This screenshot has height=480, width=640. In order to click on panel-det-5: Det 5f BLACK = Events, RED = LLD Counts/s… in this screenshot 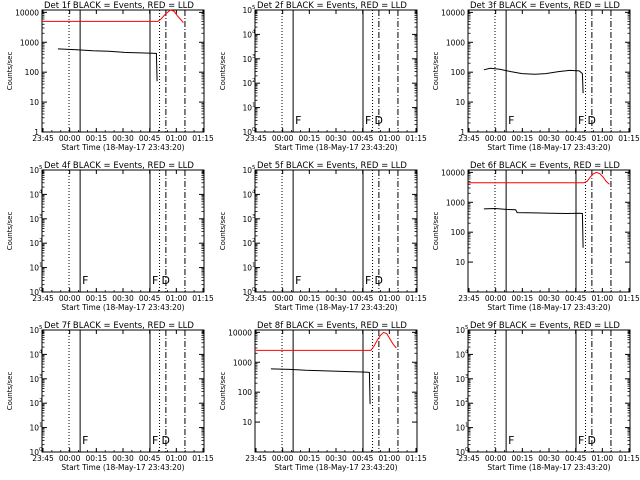, I will do `click(323, 236)`.